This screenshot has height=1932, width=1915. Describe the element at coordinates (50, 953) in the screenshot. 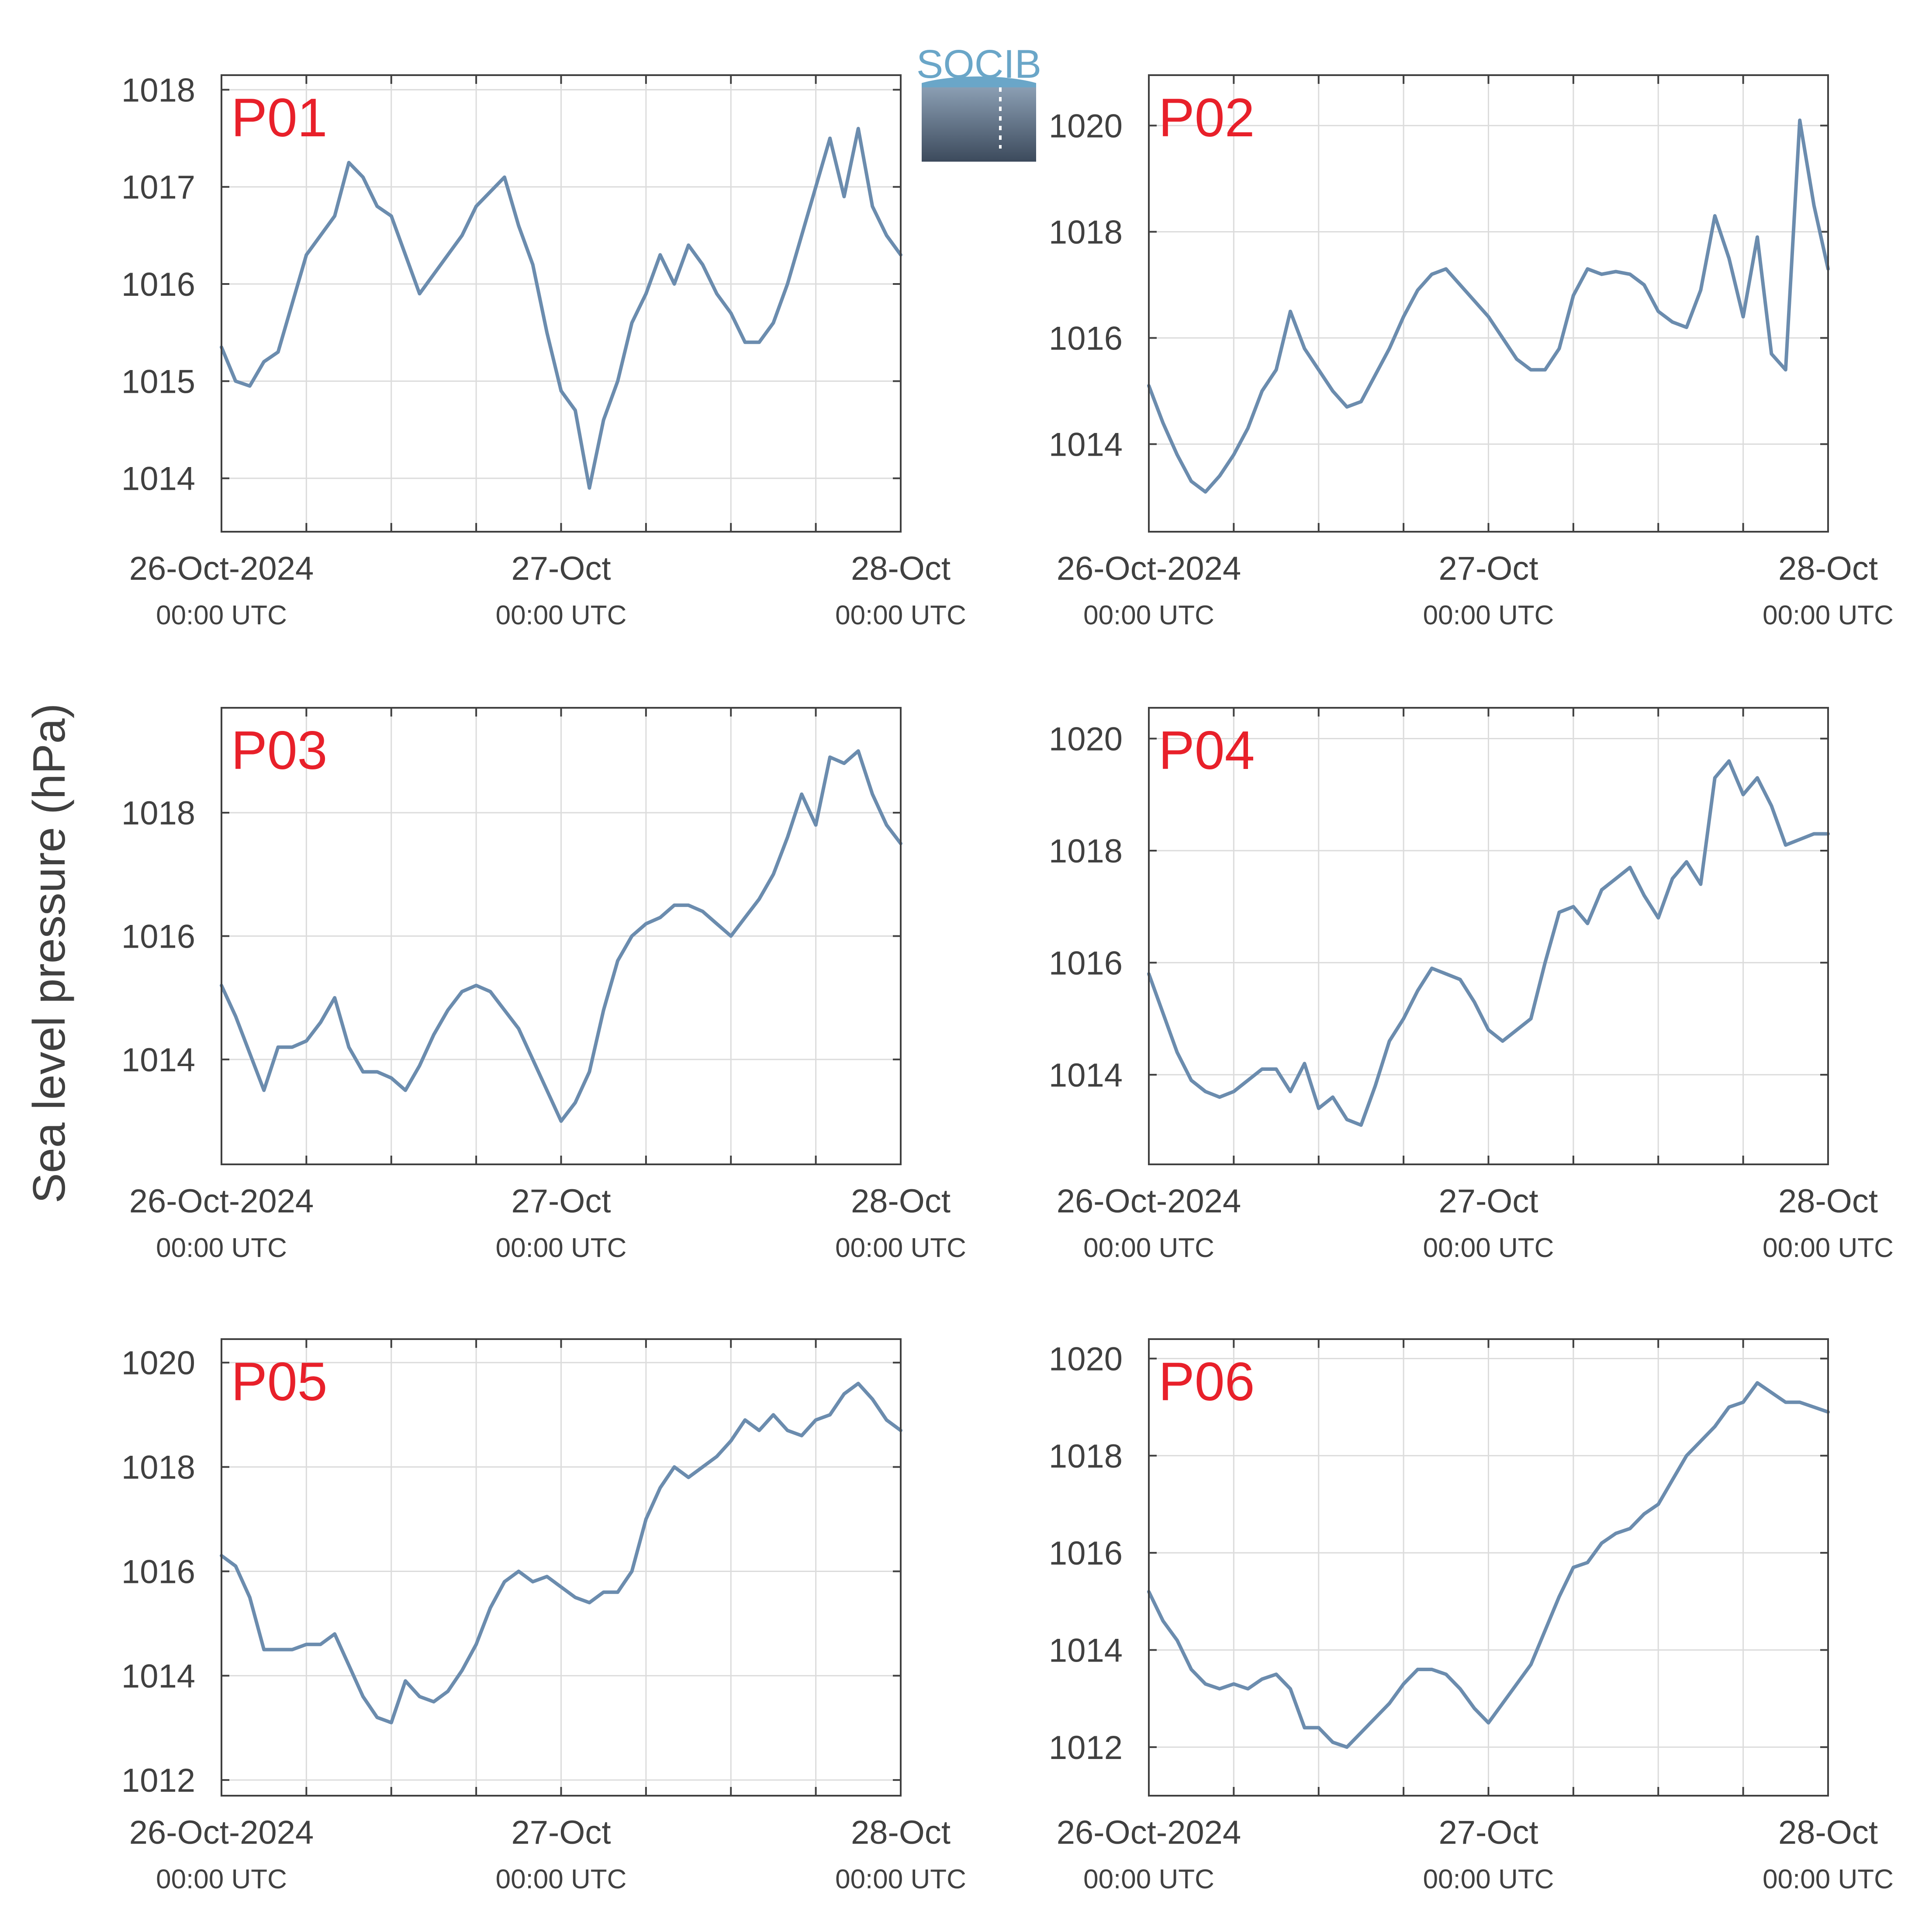

I see `y-axis-title: Sea level pressure (hPa)` at that location.